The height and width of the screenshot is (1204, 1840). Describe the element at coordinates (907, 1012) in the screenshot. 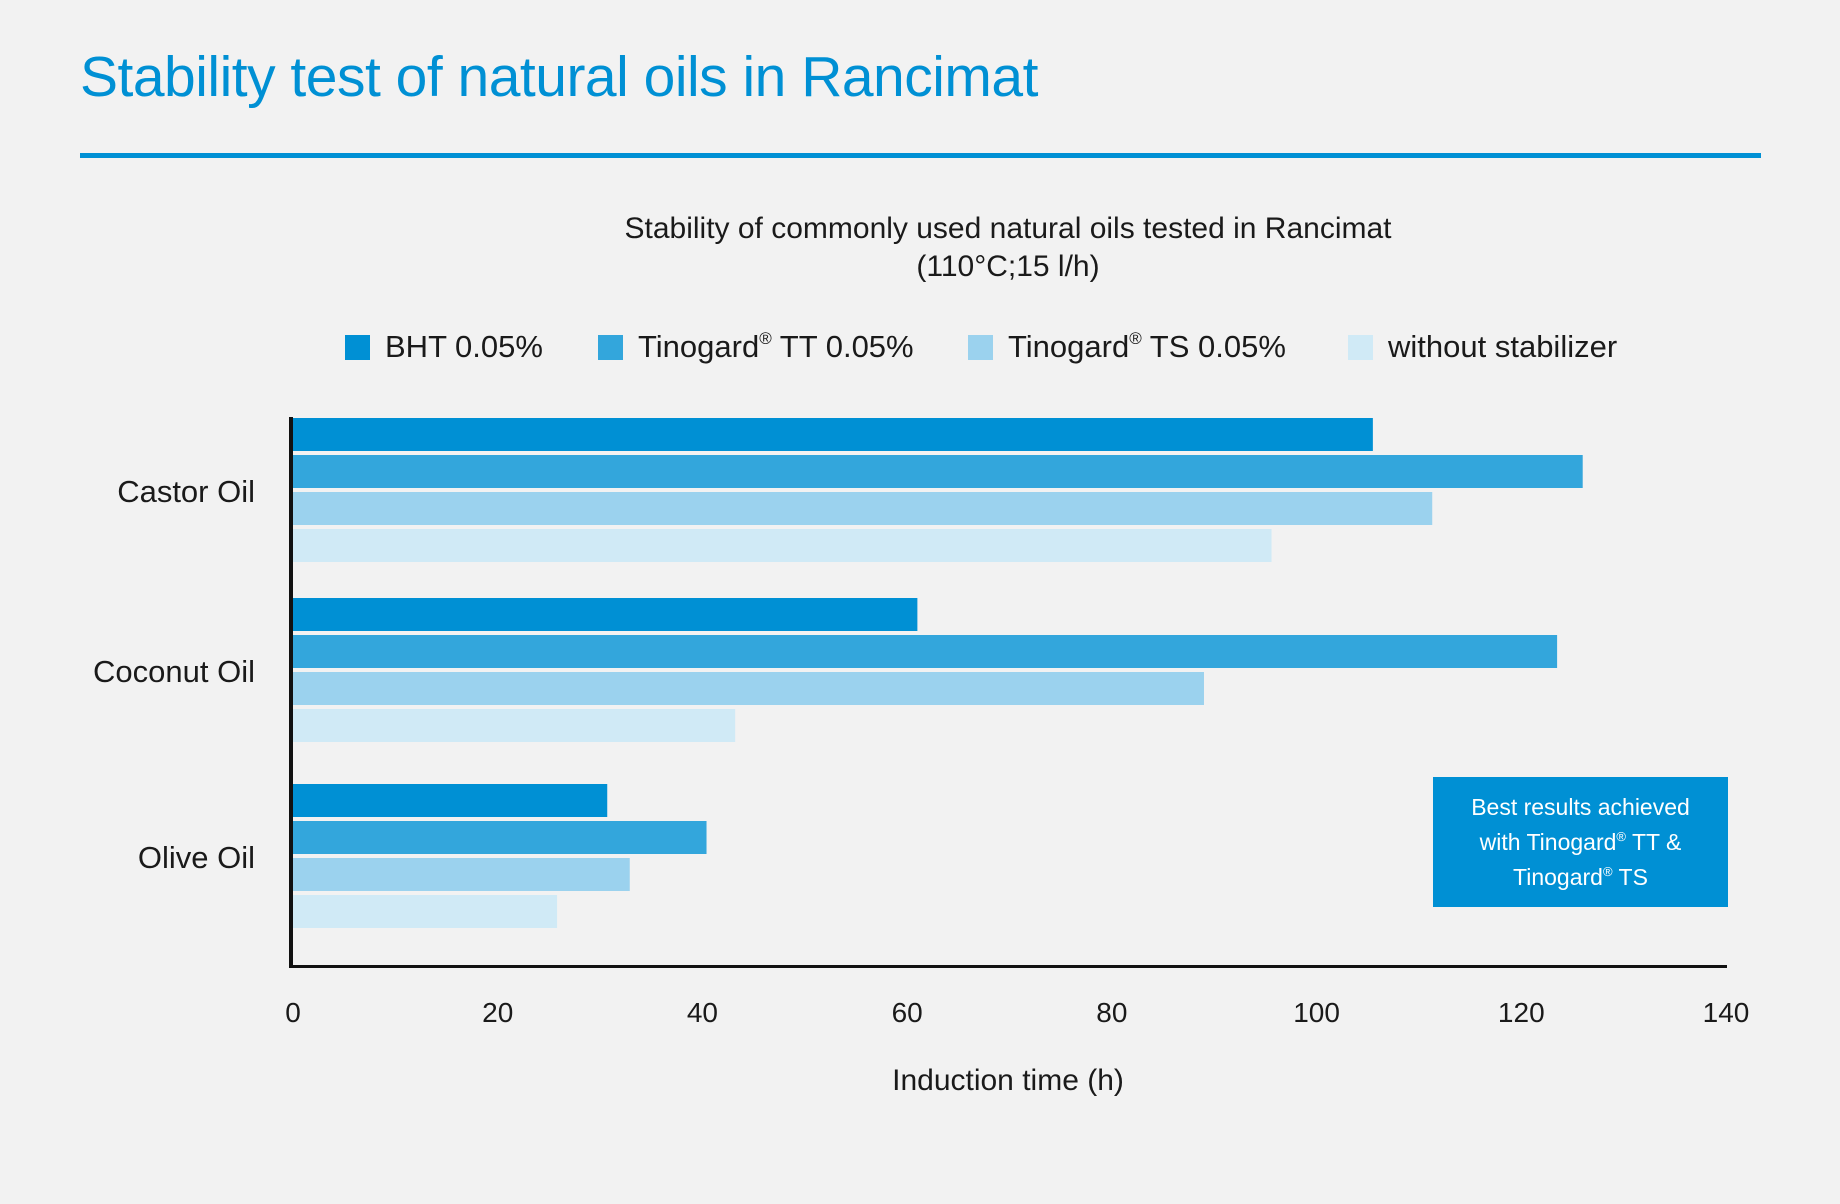

I see `x-tick-label: 60` at that location.